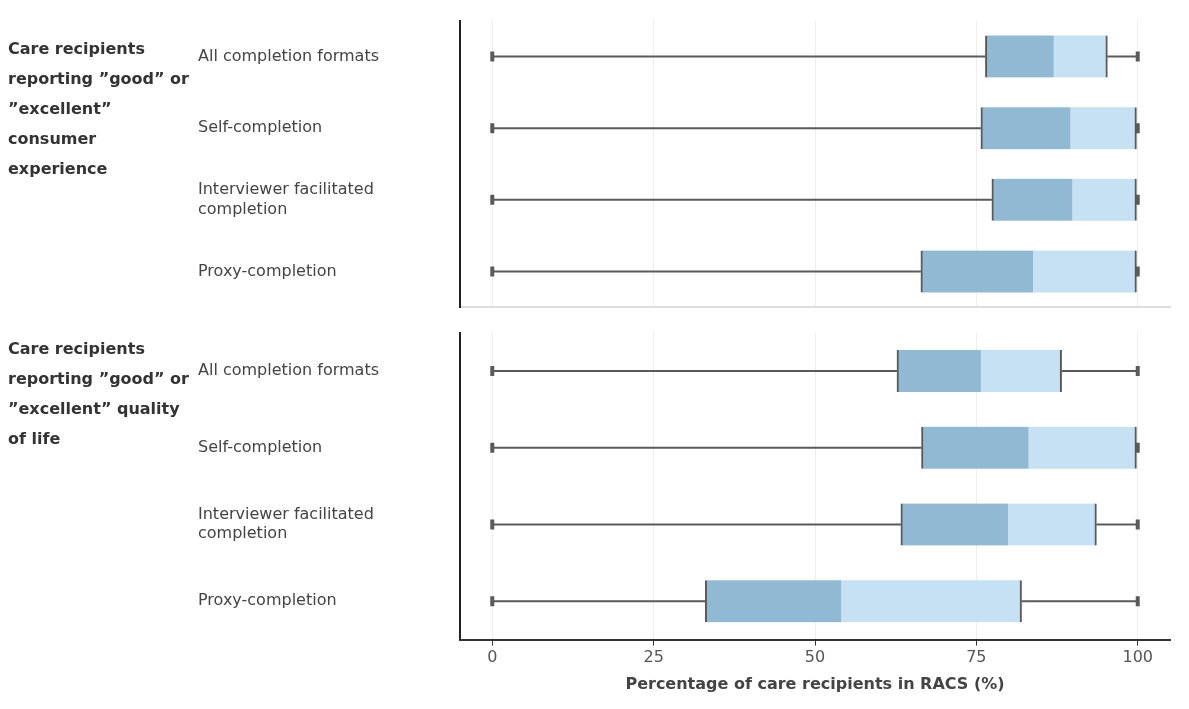  I want to click on x-tick-label: 75, so click(976, 657).